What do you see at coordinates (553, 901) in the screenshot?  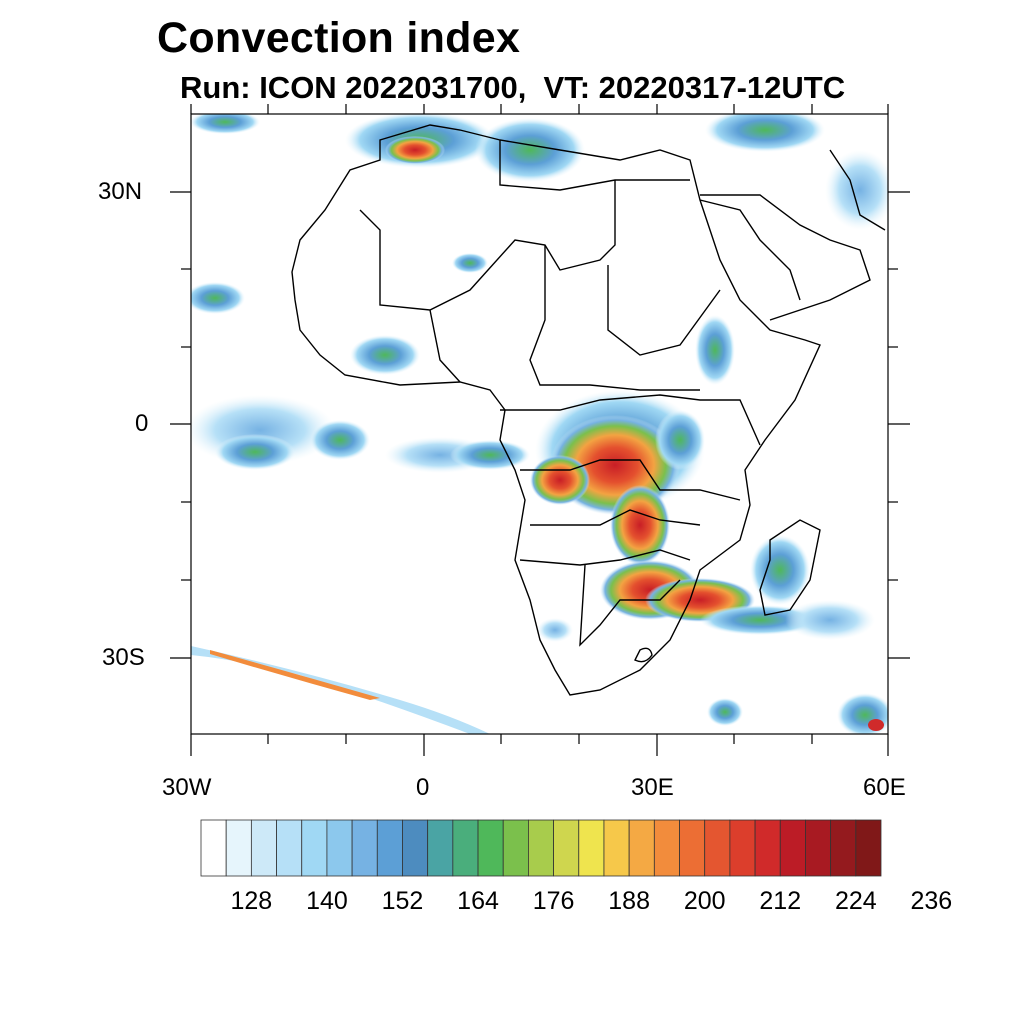 I see `colorbar-label: 176` at bounding box center [553, 901].